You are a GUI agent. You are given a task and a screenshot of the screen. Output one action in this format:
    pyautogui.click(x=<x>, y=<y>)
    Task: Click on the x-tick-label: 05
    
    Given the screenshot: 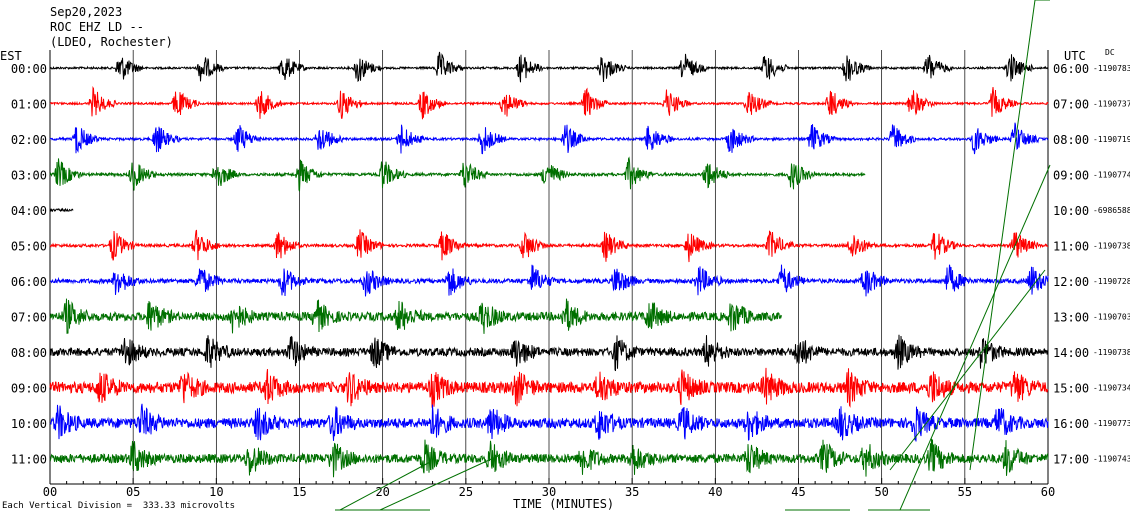 What is the action you would take?
    pyautogui.click(x=133, y=492)
    